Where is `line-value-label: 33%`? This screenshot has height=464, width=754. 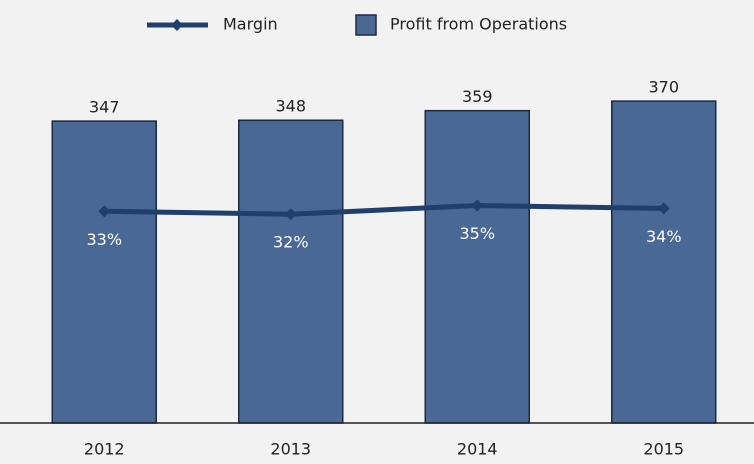 line-value-label: 33% is located at coordinates (104, 239).